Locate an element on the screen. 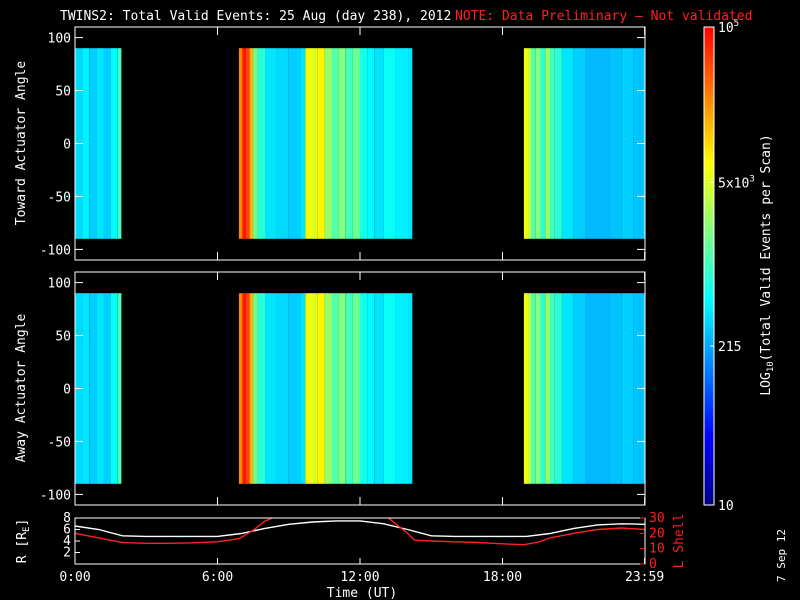  y-tick-label: -50 is located at coordinates (59, 442).